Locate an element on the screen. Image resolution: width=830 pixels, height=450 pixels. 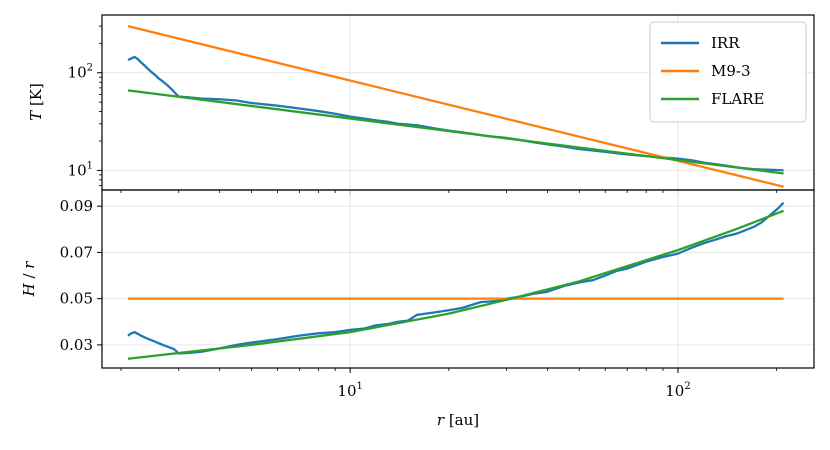
scale-height-axis-sep: / is located at coordinates (29, 276).